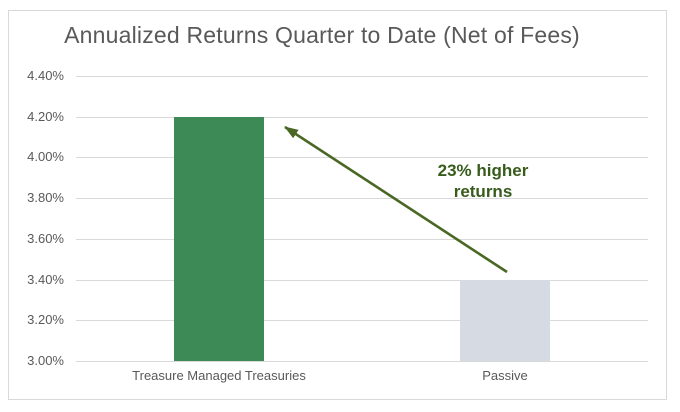  What do you see at coordinates (45, 75) in the screenshot?
I see `y-axis-tick-label: 4.40%` at bounding box center [45, 75].